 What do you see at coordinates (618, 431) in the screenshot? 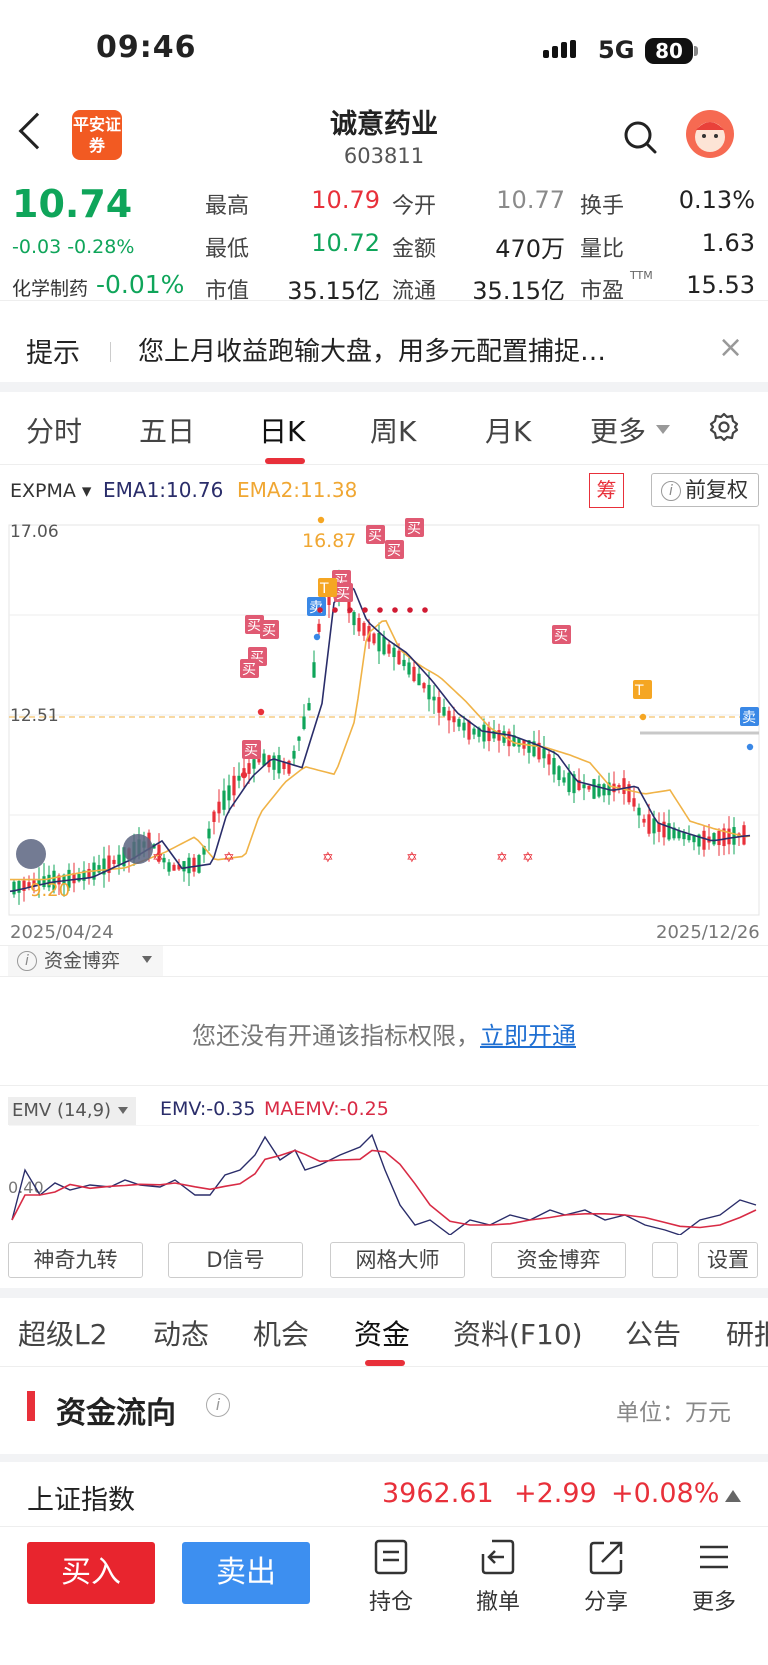
I see `period-tab: 更多` at bounding box center [618, 431].